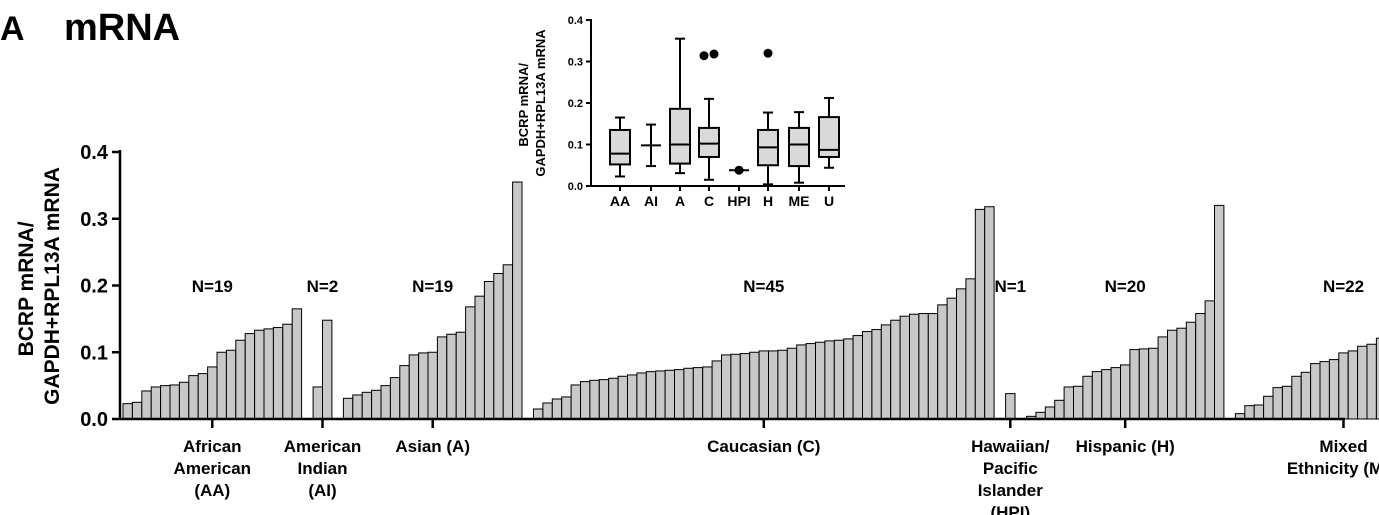  Describe the element at coordinates (540, 103) in the screenshot. I see `inset-y-axis-label-line-2: GAPDH+RPL13A mRNA` at that location.